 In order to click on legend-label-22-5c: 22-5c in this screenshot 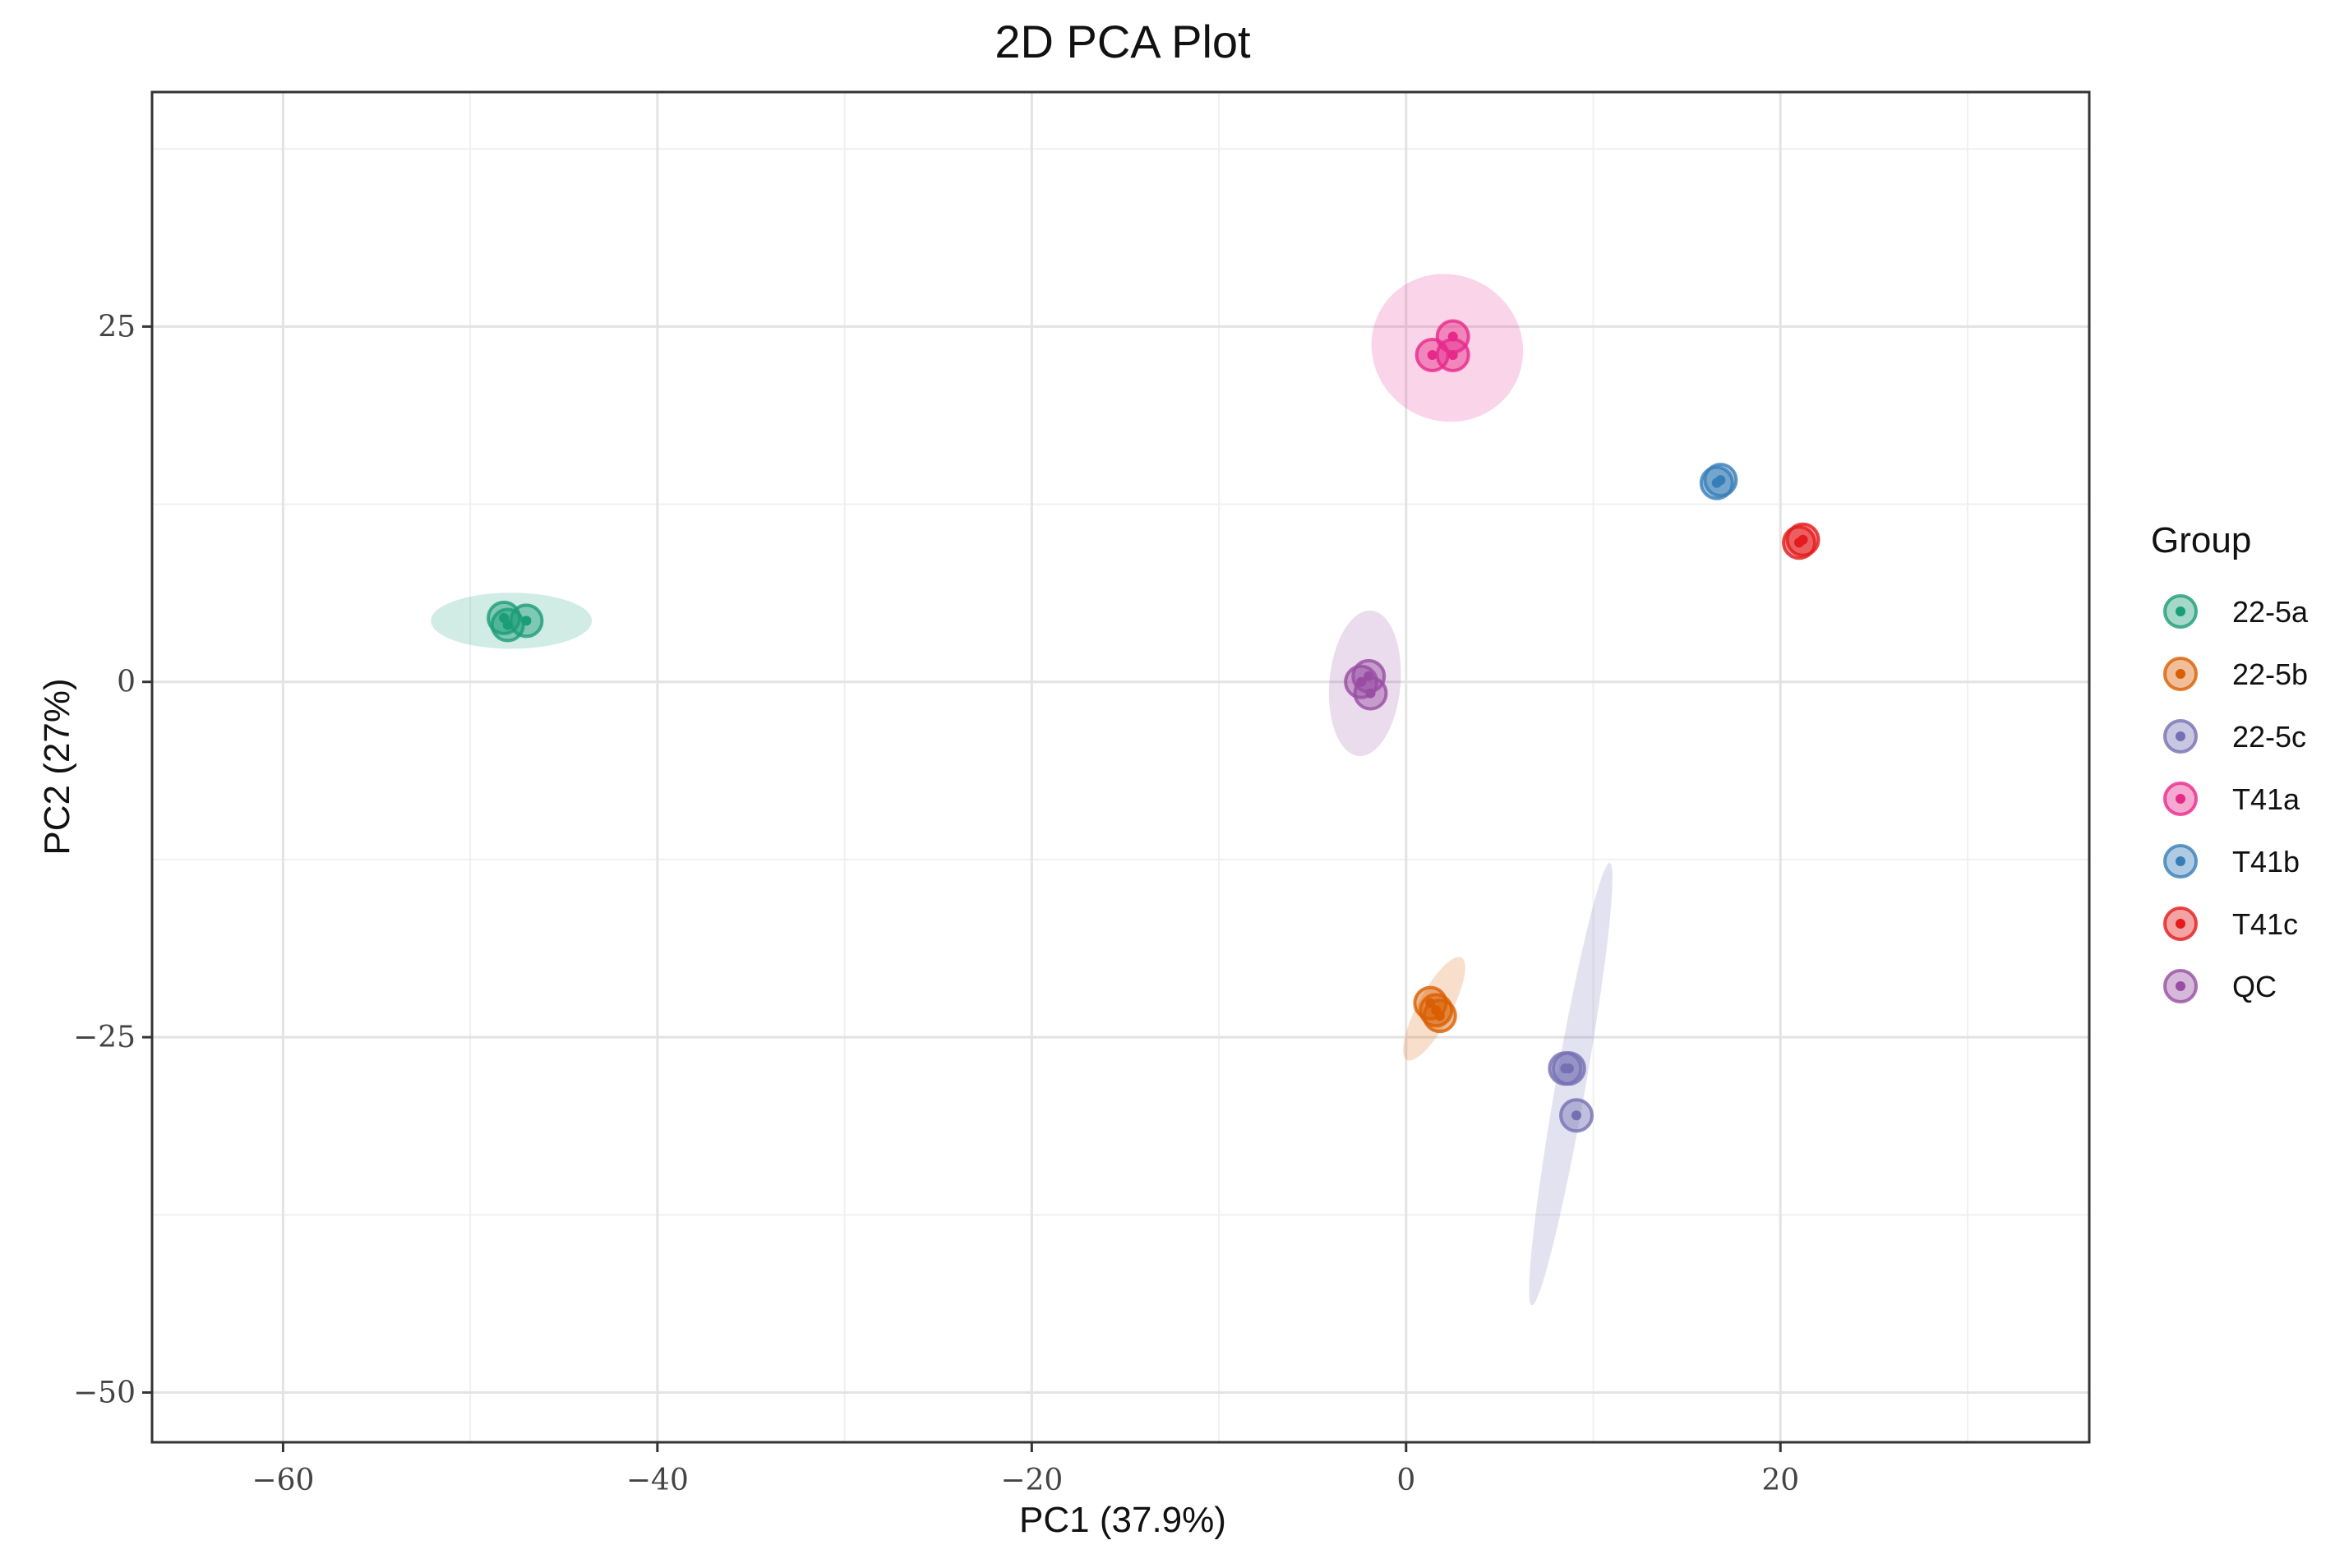, I will do `click(2269, 737)`.